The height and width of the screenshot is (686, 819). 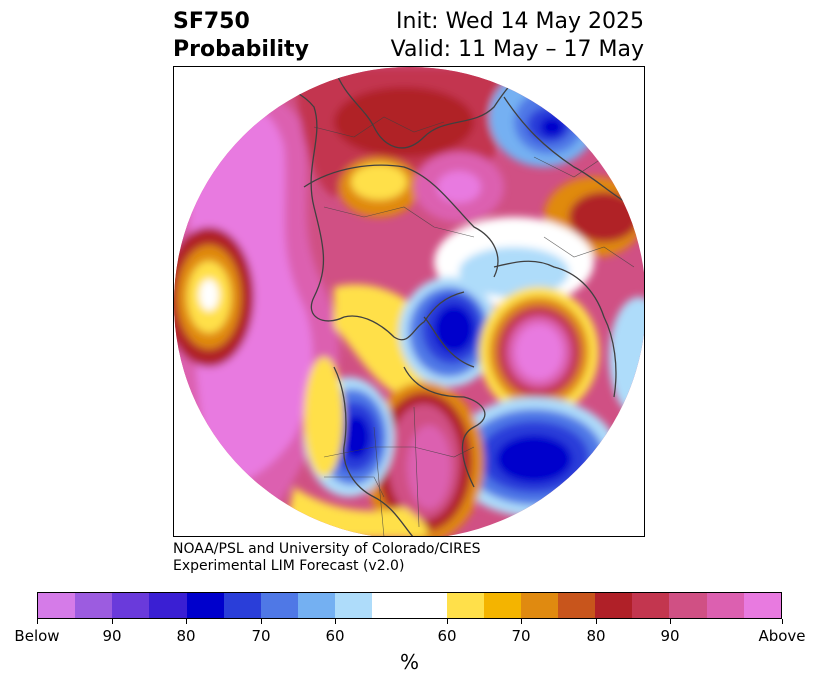 I want to click on init-date: Init: Wed 14 May 2025, so click(x=520, y=21).